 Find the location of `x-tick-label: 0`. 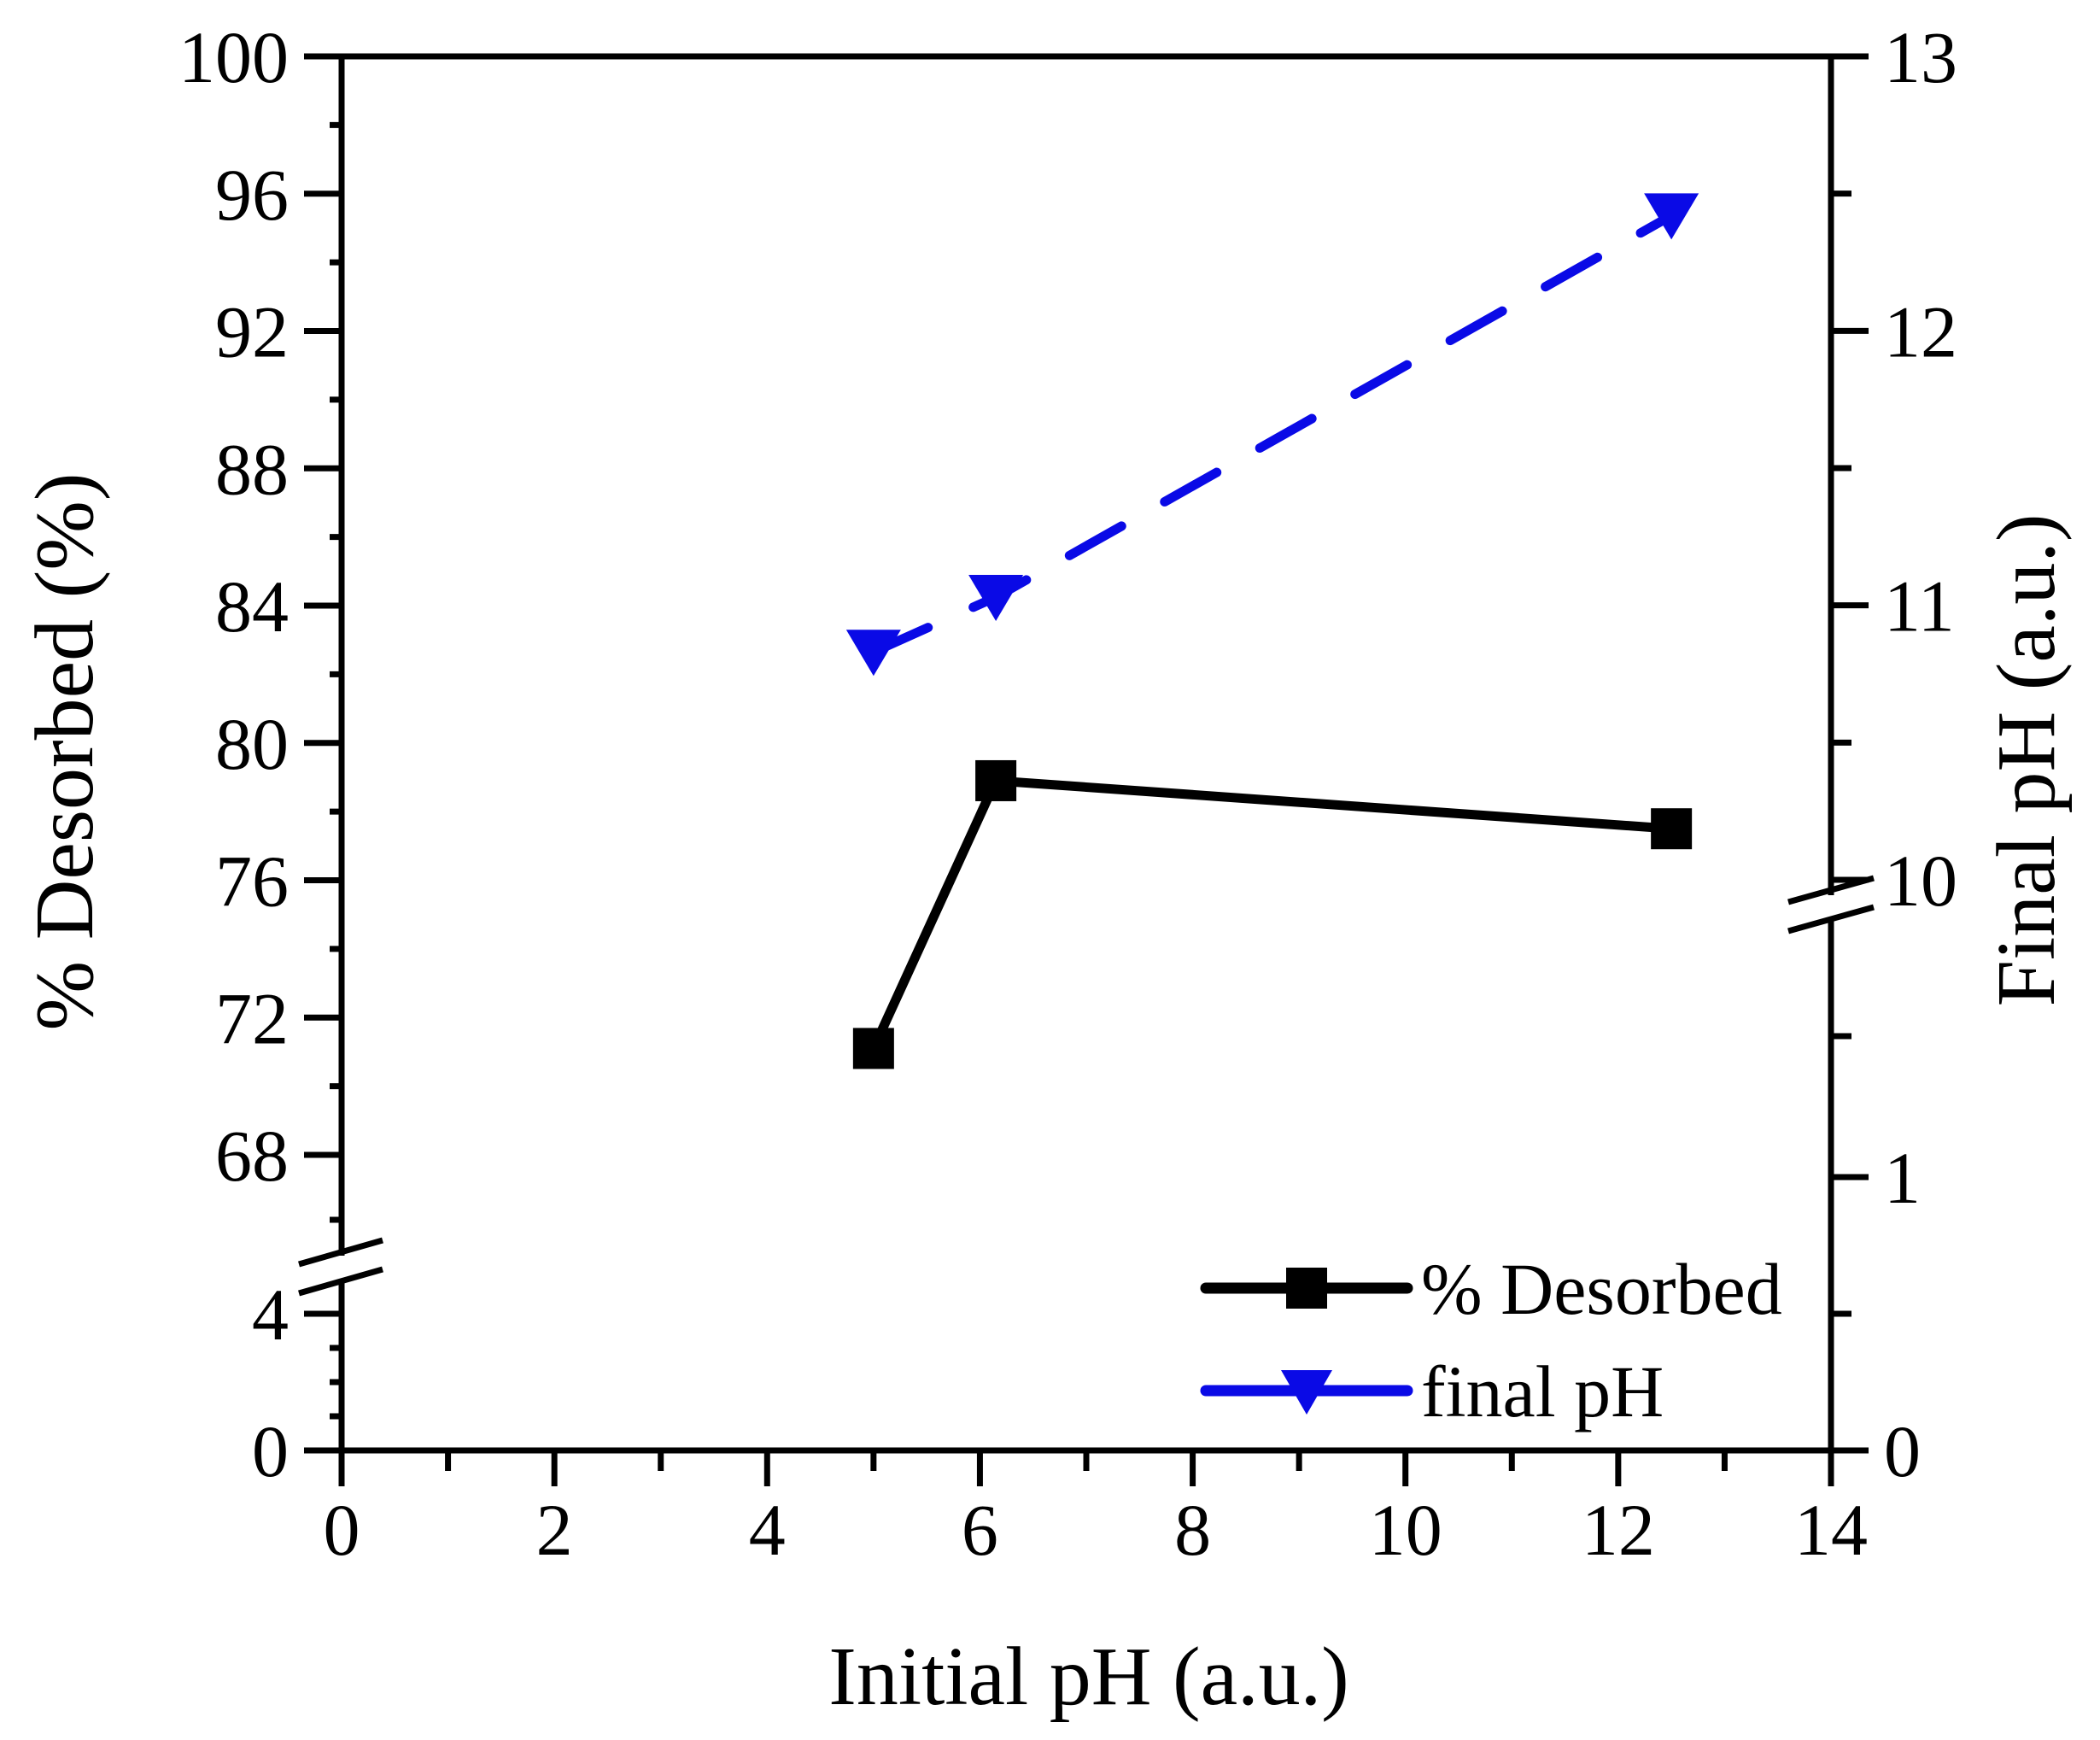

x-tick-label: 0 is located at coordinates (342, 1530).